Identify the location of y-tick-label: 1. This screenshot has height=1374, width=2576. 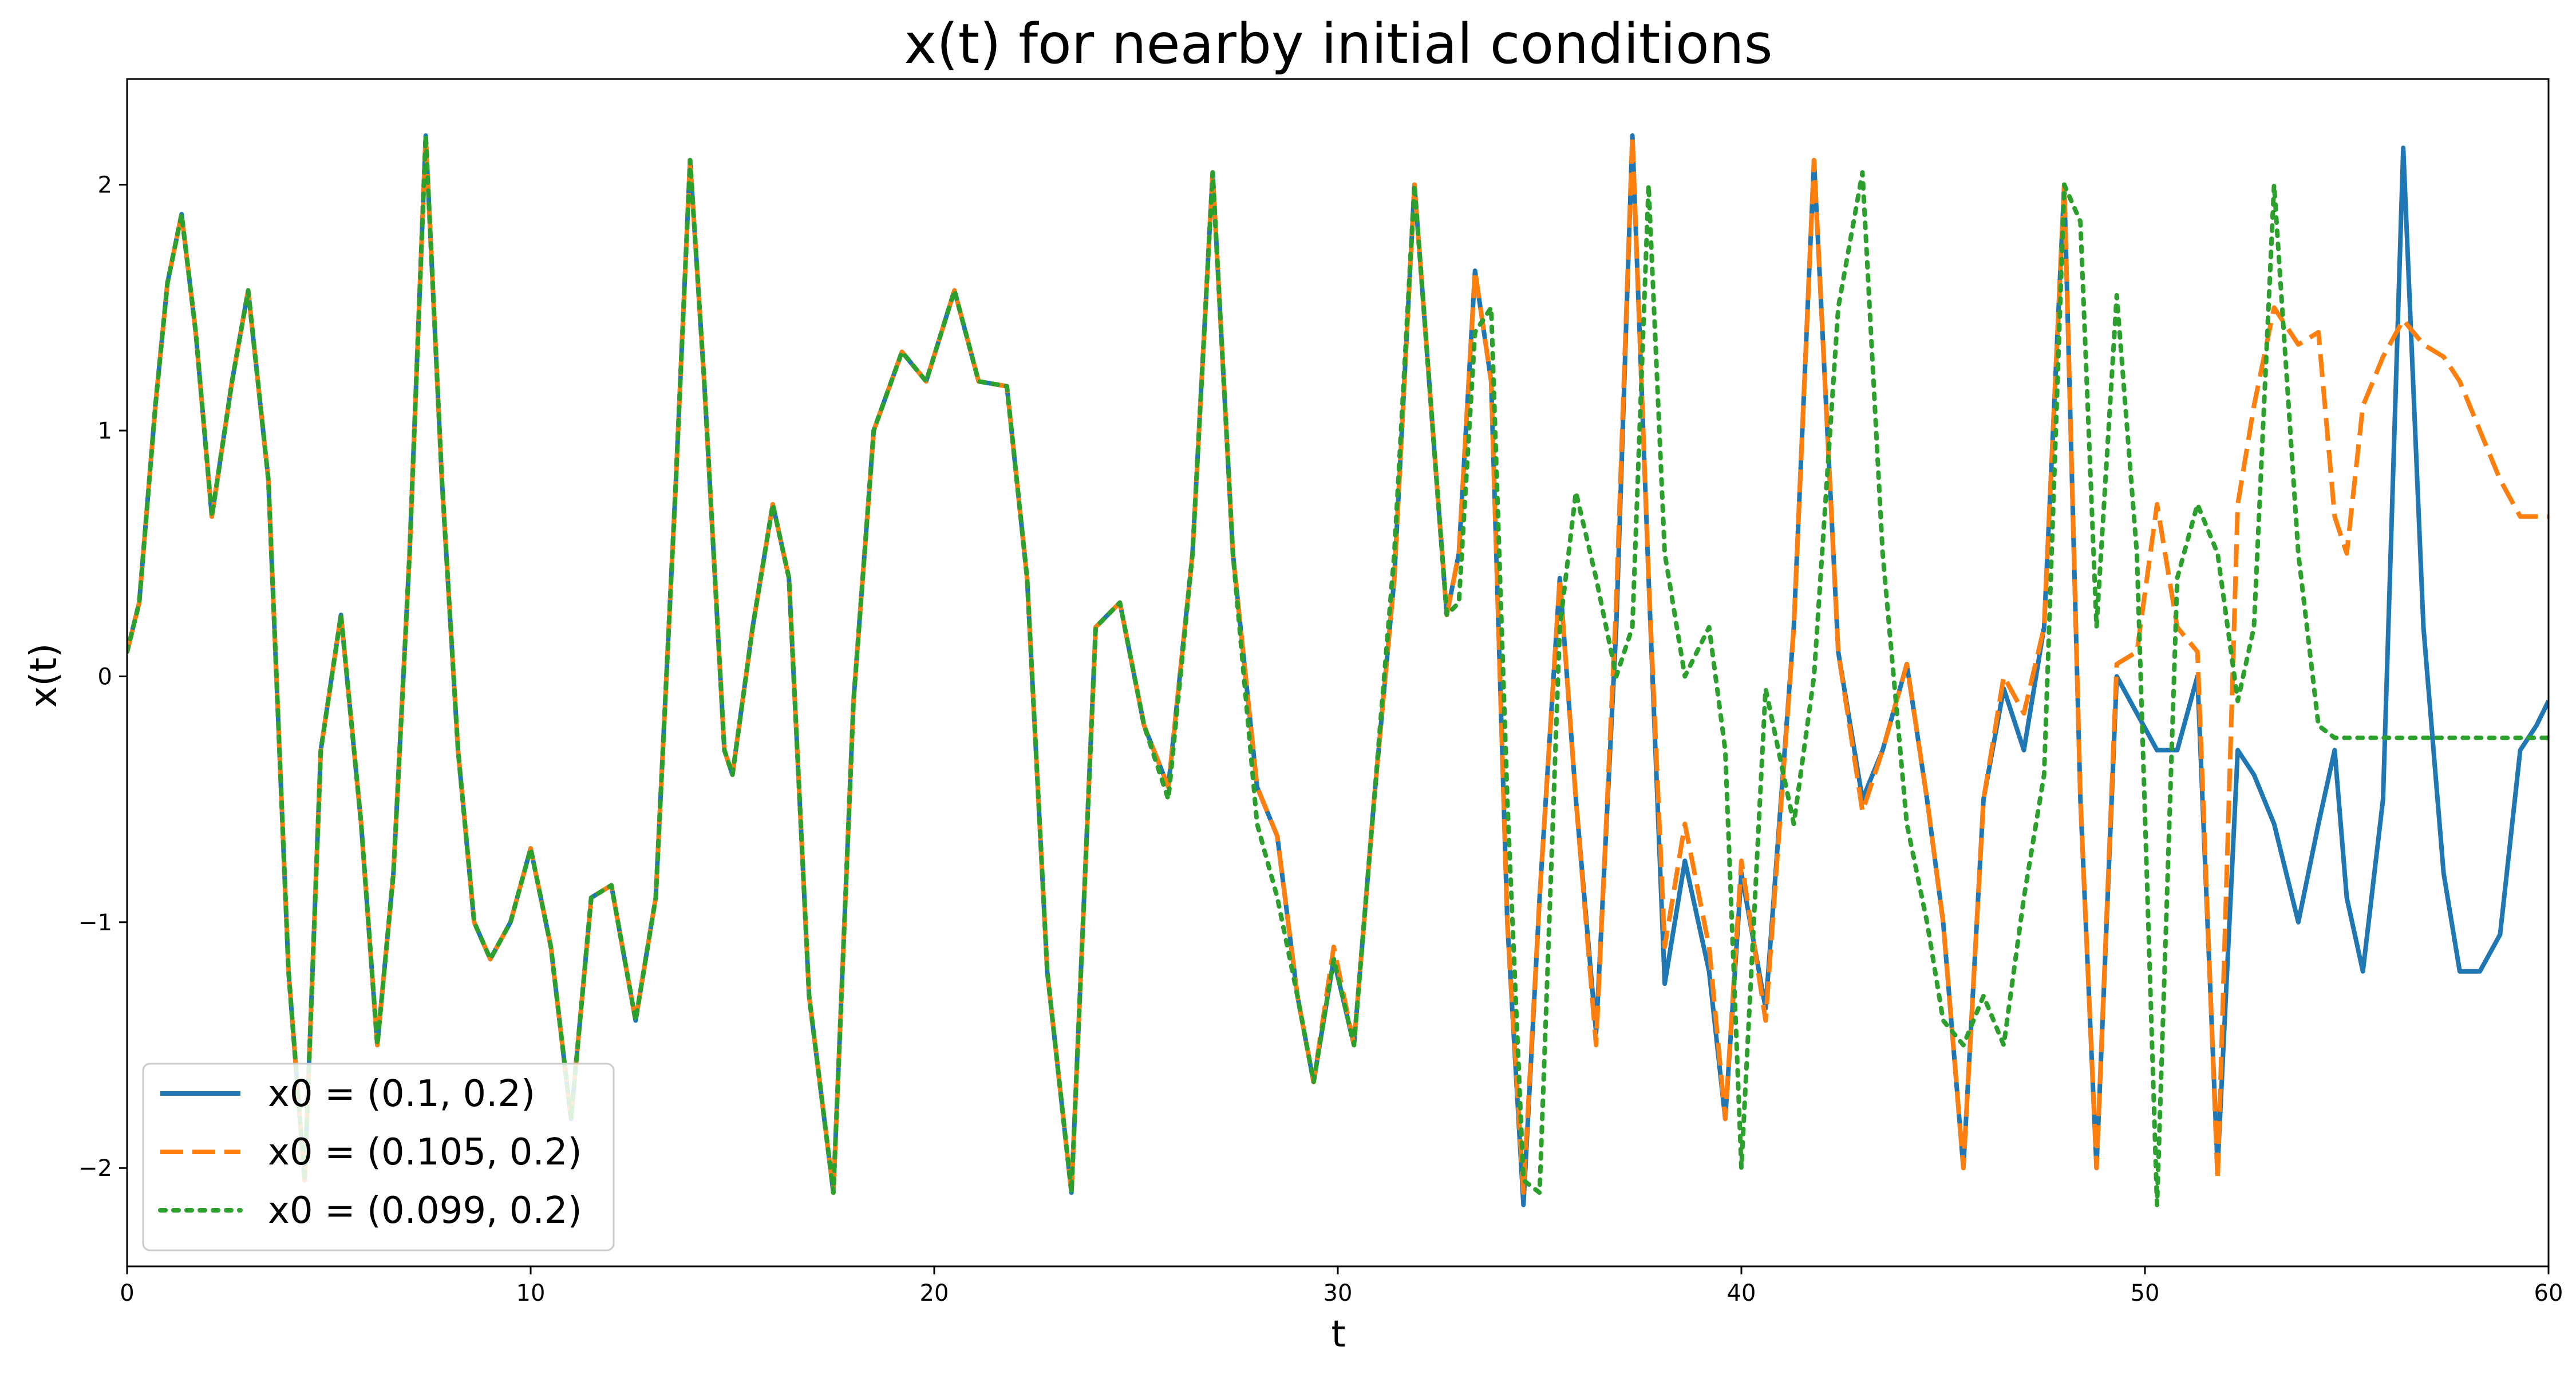
(105, 431).